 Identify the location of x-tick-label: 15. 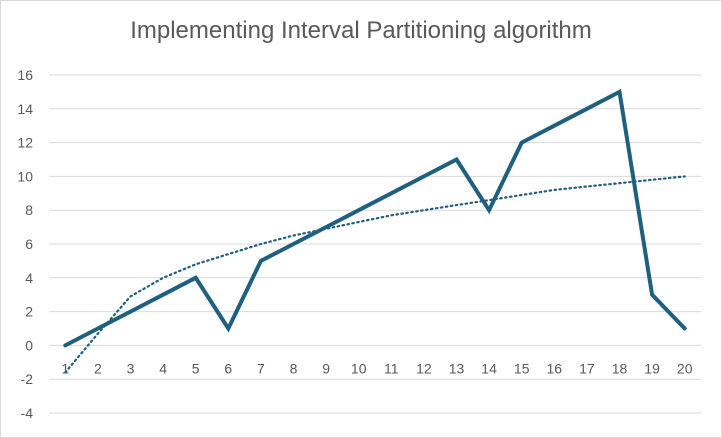
(522, 368).